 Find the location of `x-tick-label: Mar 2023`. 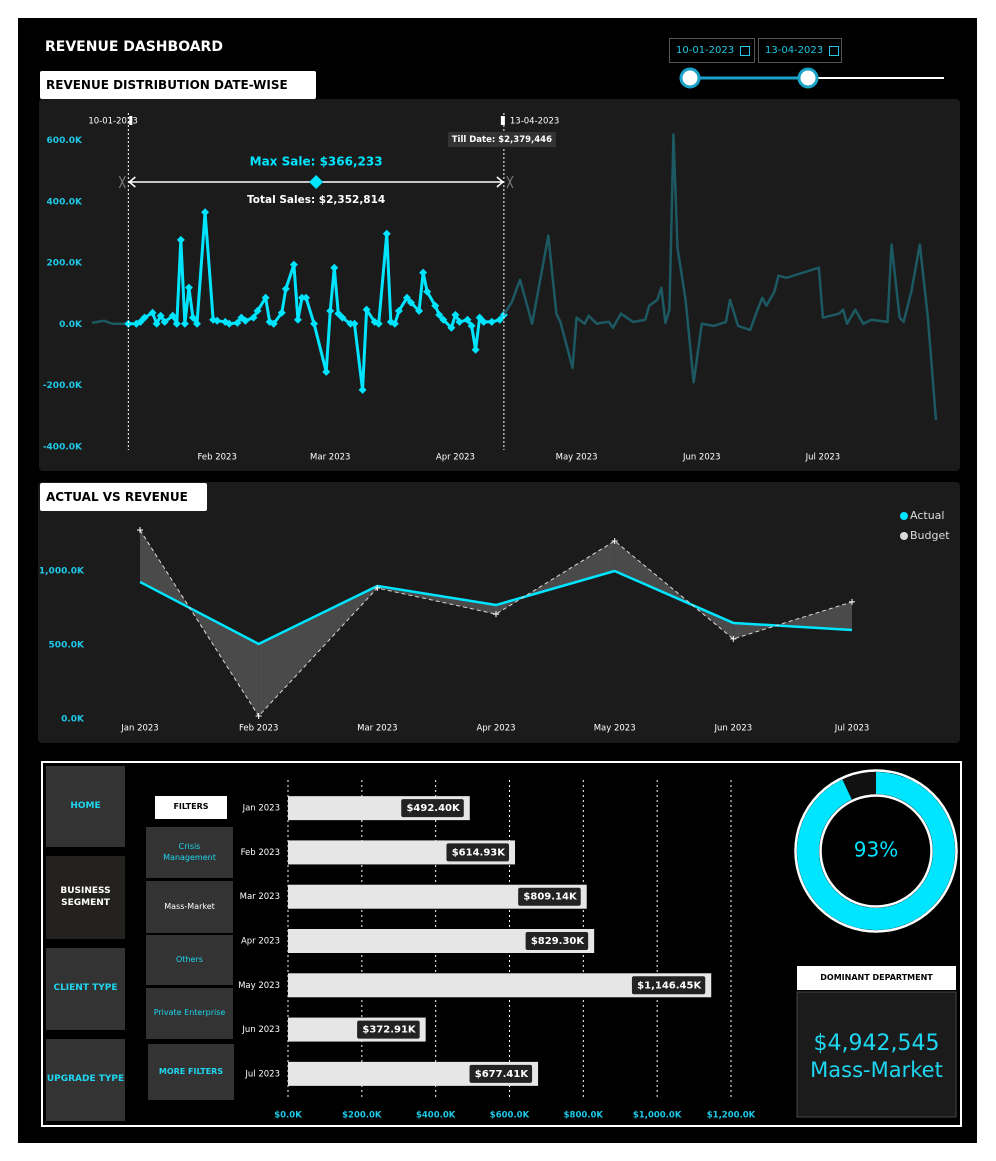

x-tick-label: Mar 2023 is located at coordinates (330, 458).